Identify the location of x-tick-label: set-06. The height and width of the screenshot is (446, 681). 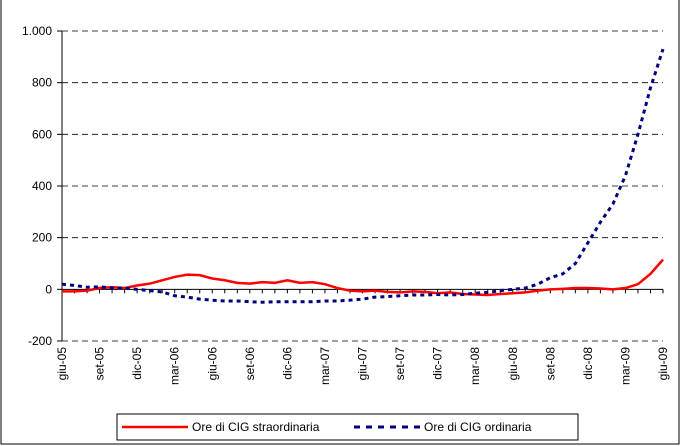
(250, 364).